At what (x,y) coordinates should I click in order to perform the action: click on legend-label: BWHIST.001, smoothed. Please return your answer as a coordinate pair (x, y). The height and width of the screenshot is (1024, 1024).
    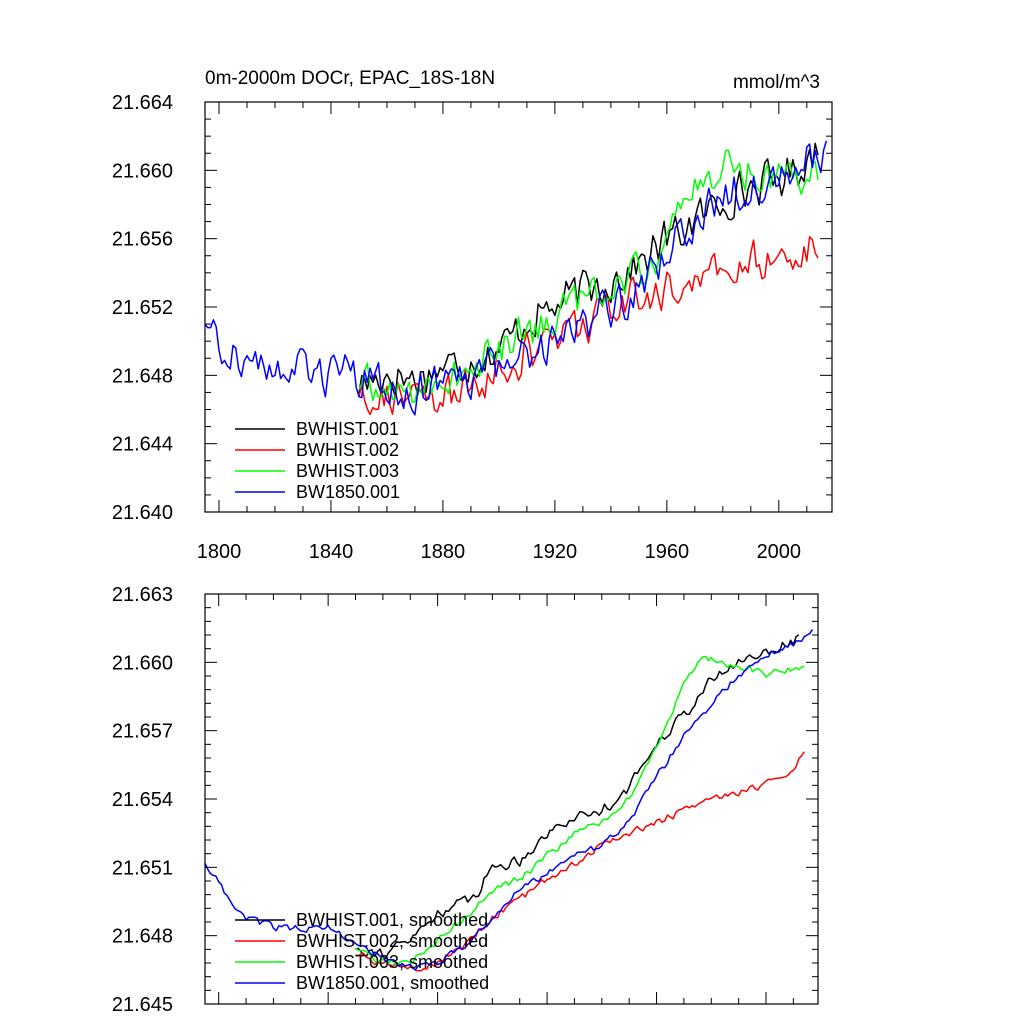
    Looking at the image, I should click on (392, 920).